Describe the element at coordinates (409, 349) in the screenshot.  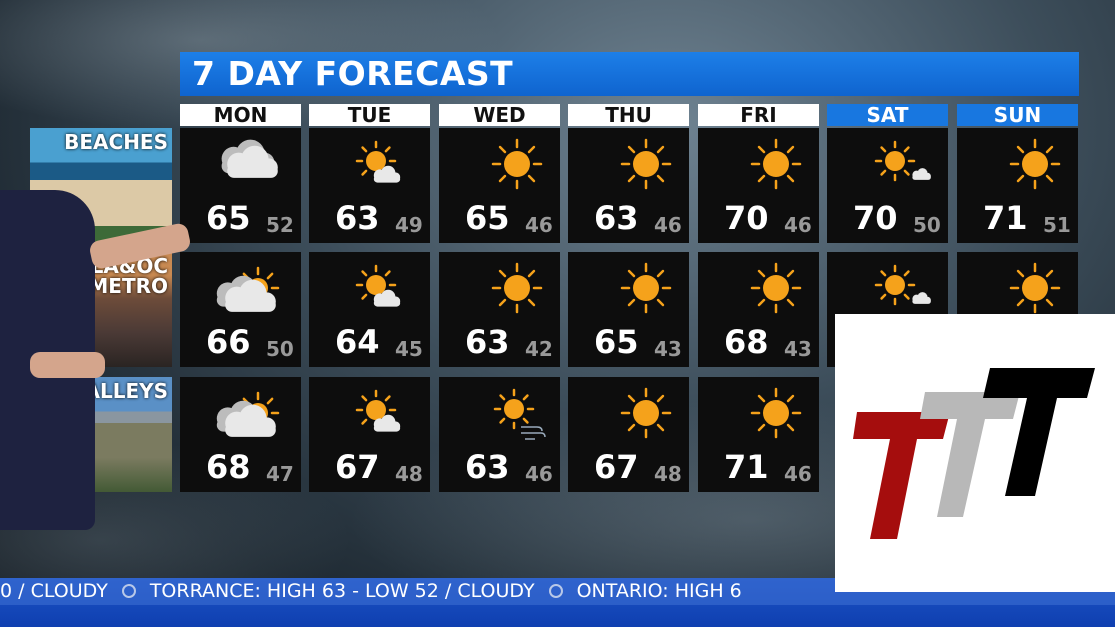
I see `low-temp: 45` at that location.